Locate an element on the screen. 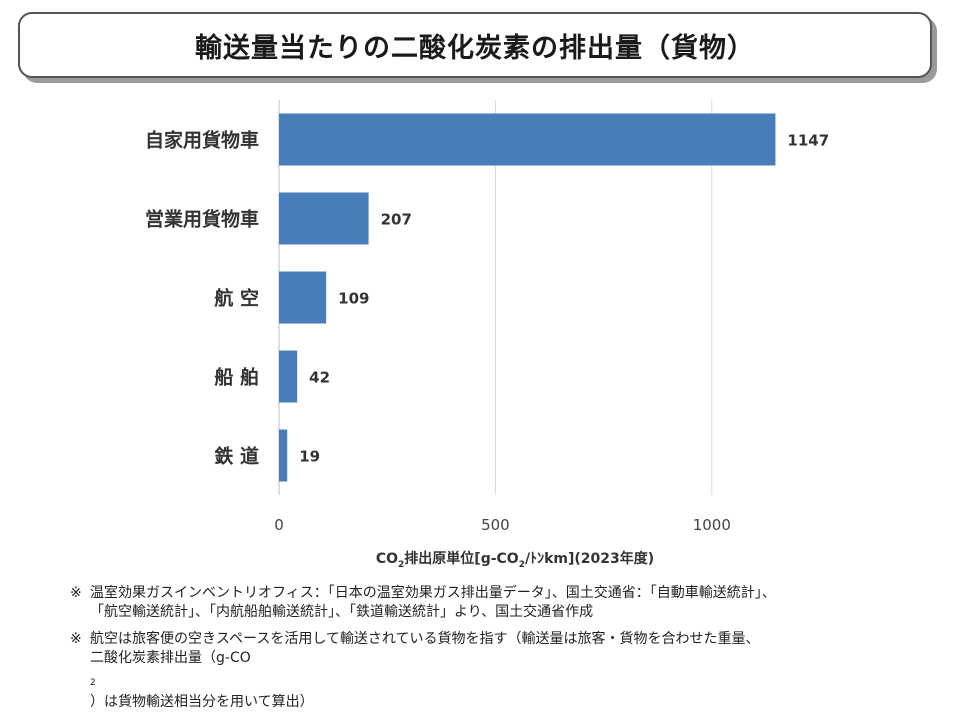 This screenshot has width=960, height=720. data-label: 109 is located at coordinates (353, 299).